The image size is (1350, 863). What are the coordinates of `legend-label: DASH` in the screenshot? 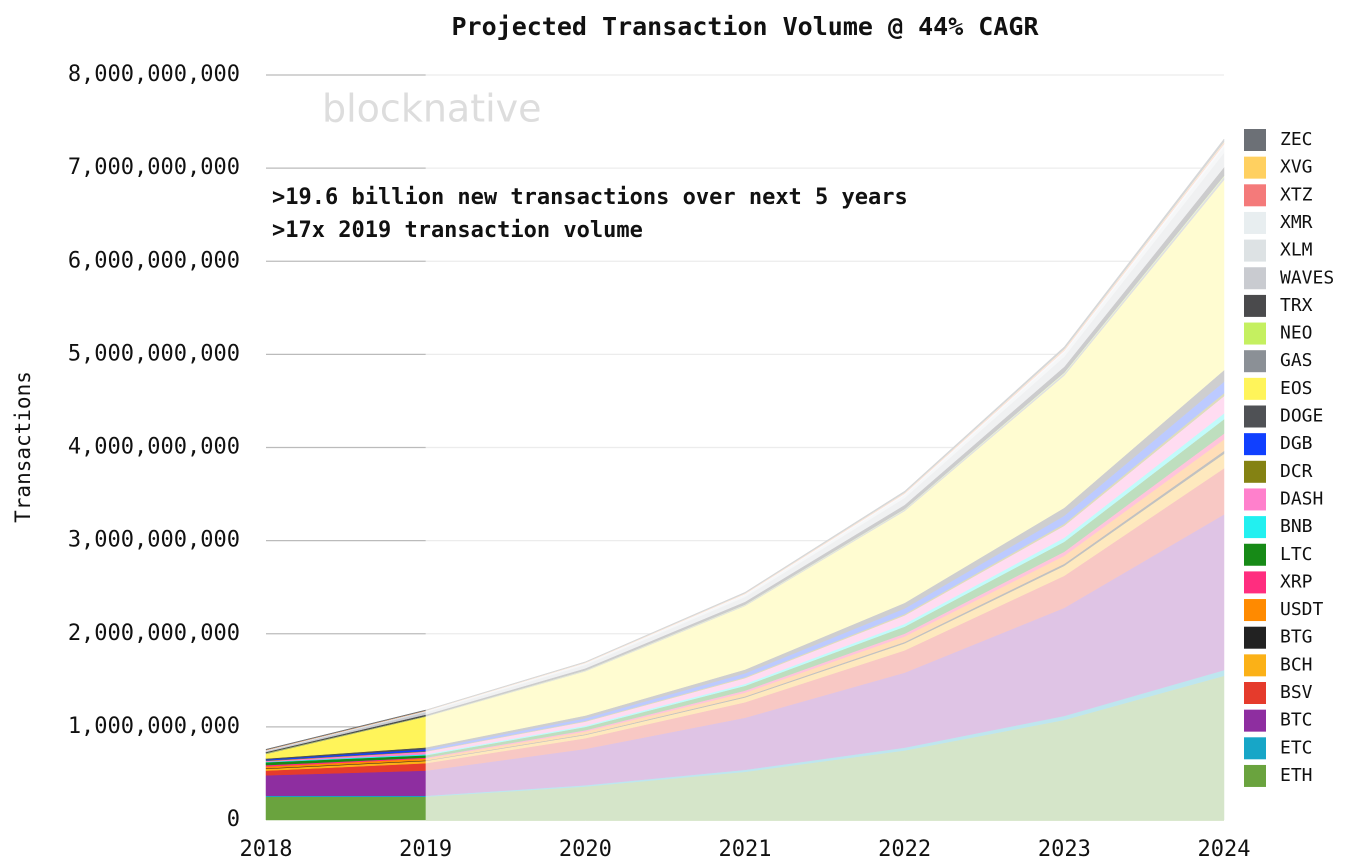 It's located at (1301, 498).